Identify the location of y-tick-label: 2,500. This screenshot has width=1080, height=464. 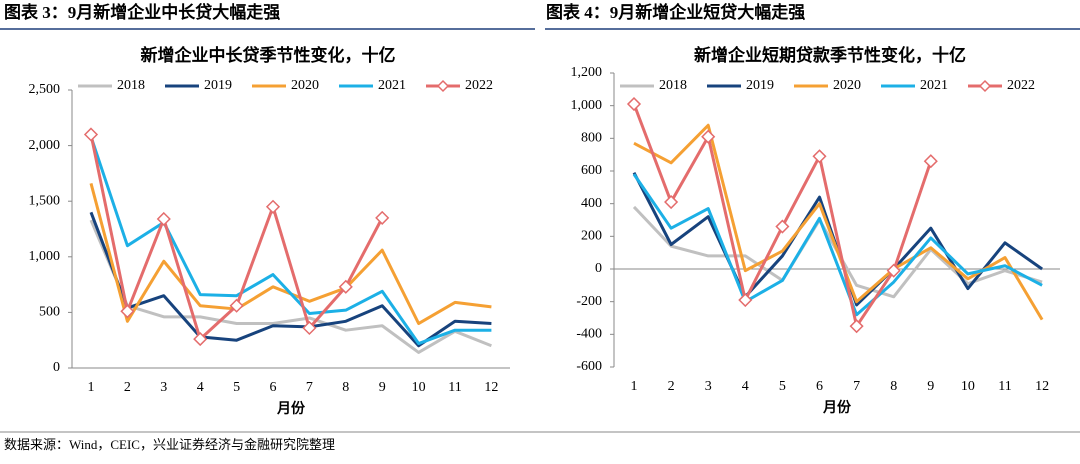
(45, 89).